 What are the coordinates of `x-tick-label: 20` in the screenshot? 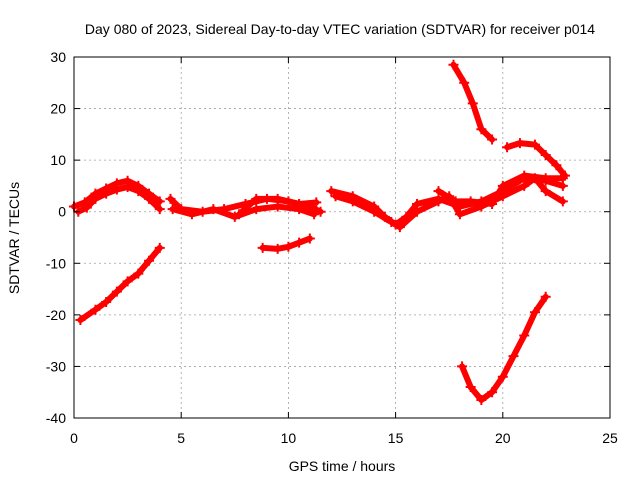 It's located at (503, 438).